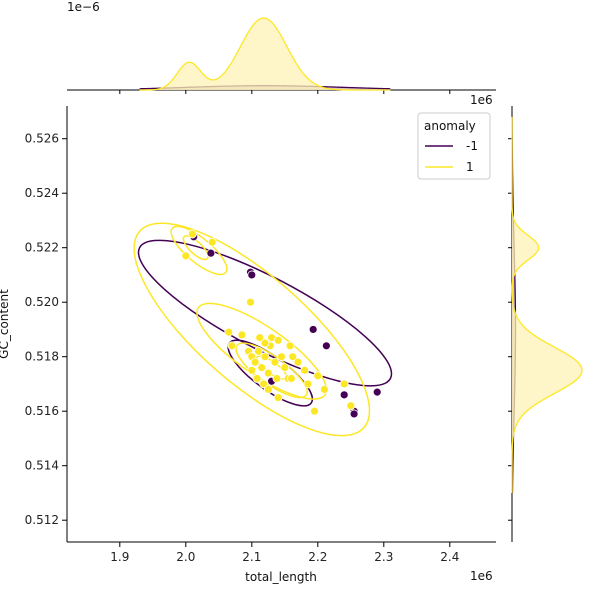 The width and height of the screenshot is (600, 600). I want to click on right-marginal-fill-pos, so click(547, 304).